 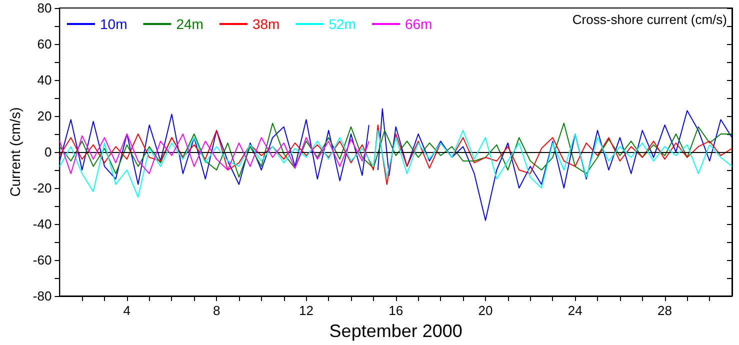 I want to click on x-tick-label: 8, so click(x=216, y=310).